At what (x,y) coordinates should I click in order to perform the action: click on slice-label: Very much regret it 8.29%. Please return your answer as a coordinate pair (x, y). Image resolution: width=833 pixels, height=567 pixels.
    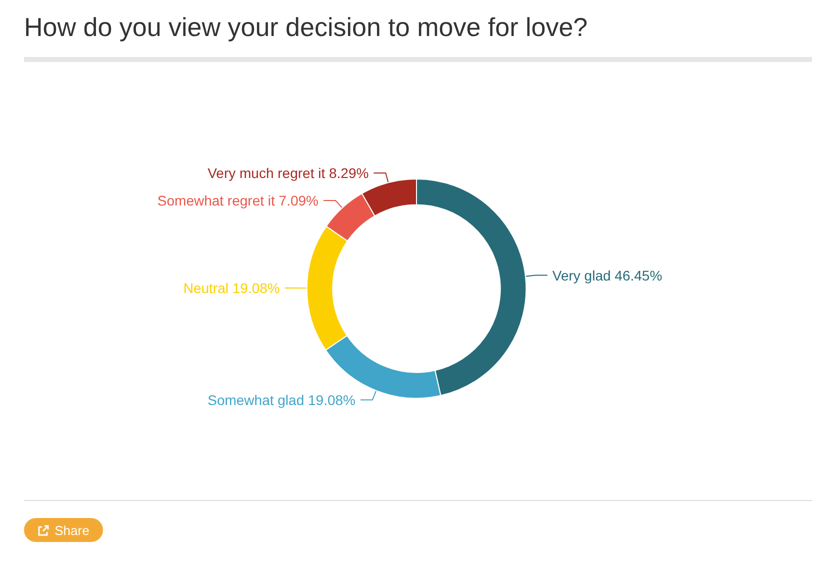
    Looking at the image, I should click on (288, 172).